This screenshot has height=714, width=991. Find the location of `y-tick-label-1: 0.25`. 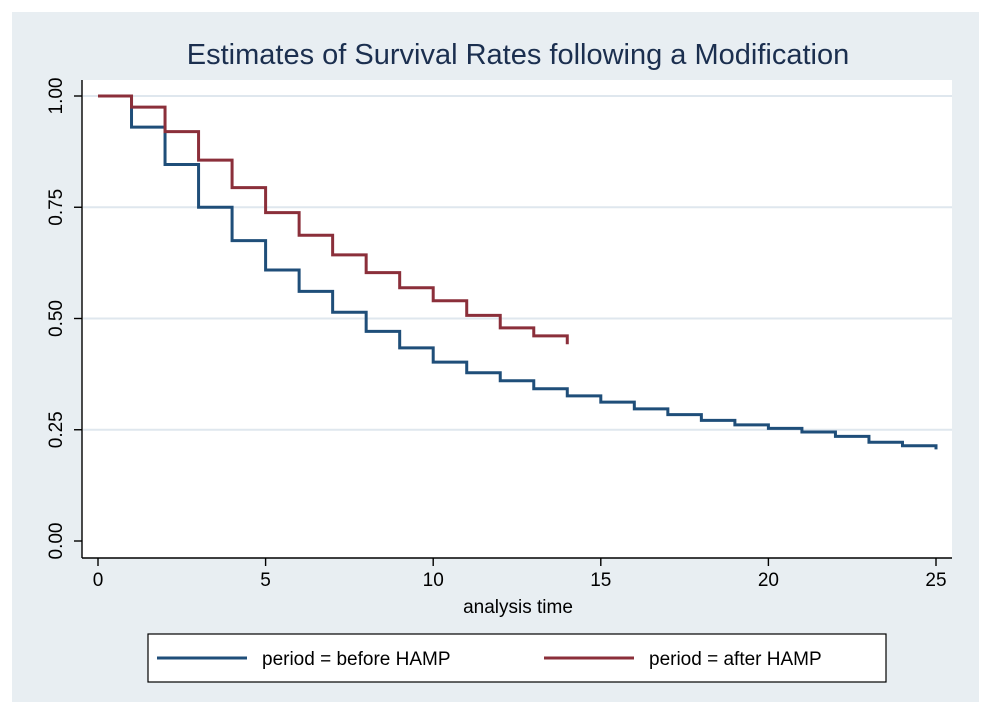

y-tick-label-1: 0.25 is located at coordinates (56, 429).